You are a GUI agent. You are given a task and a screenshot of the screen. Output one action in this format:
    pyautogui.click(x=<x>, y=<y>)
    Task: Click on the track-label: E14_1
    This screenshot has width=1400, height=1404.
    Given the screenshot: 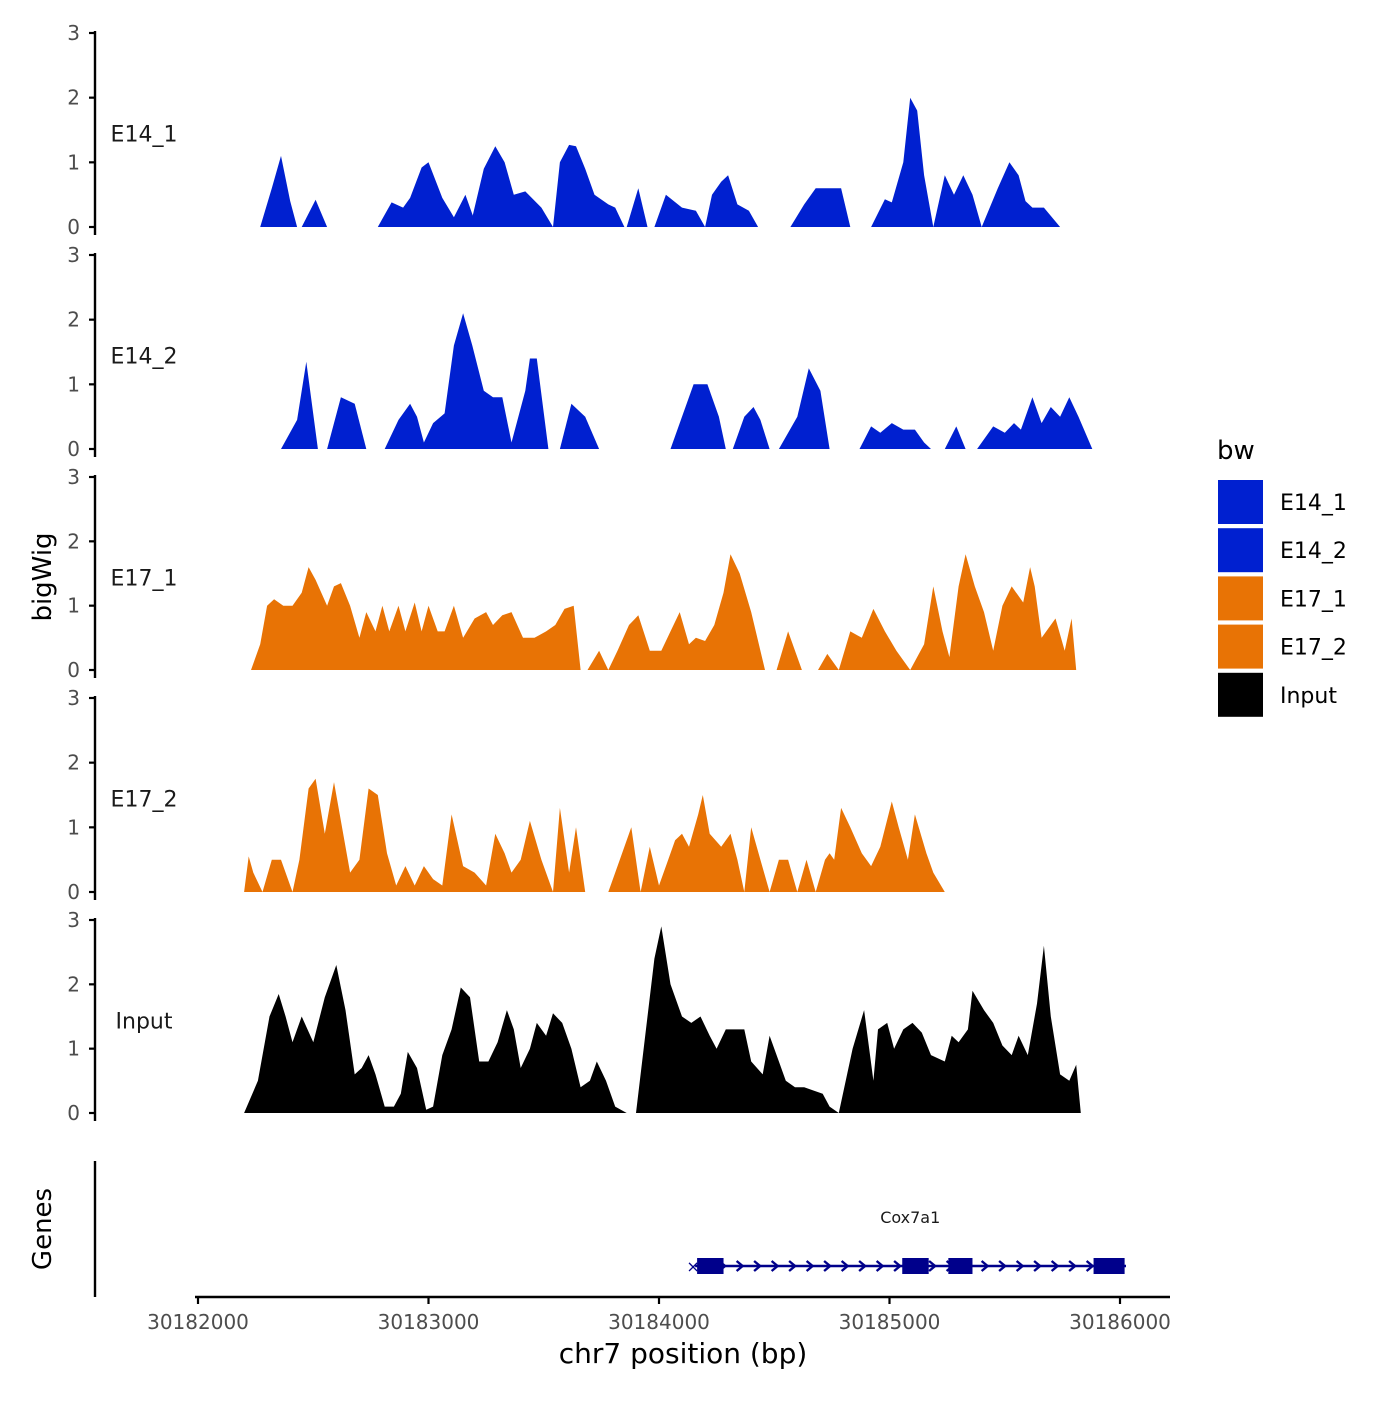 What is the action you would take?
    pyautogui.click(x=144, y=135)
    